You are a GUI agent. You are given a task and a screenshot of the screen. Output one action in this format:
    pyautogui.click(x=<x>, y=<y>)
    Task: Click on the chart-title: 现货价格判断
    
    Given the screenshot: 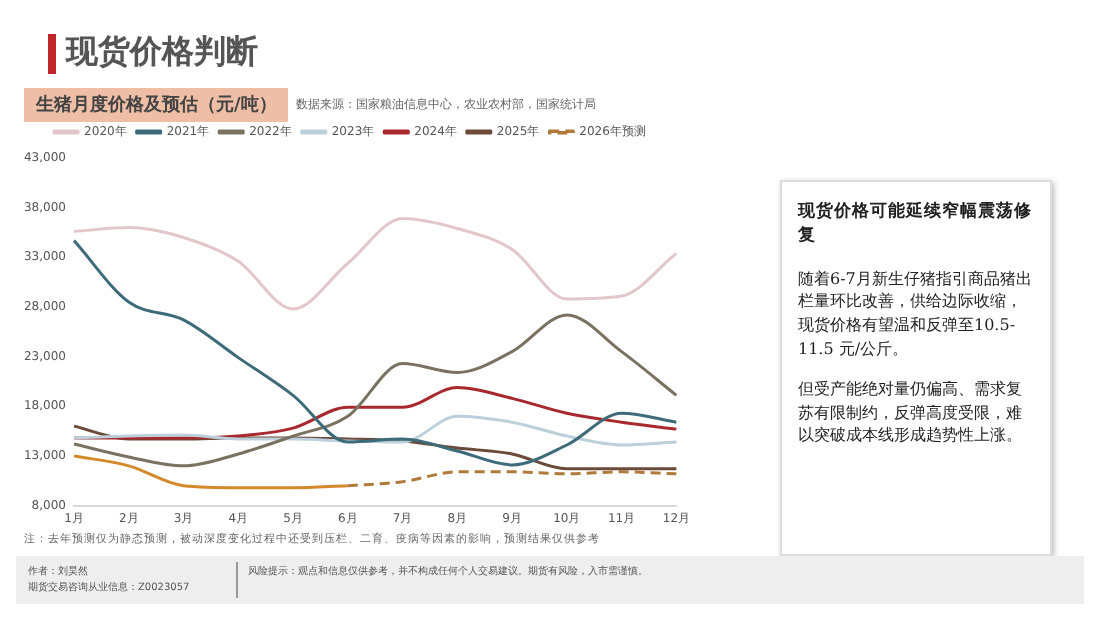 What is the action you would take?
    pyautogui.click(x=162, y=53)
    